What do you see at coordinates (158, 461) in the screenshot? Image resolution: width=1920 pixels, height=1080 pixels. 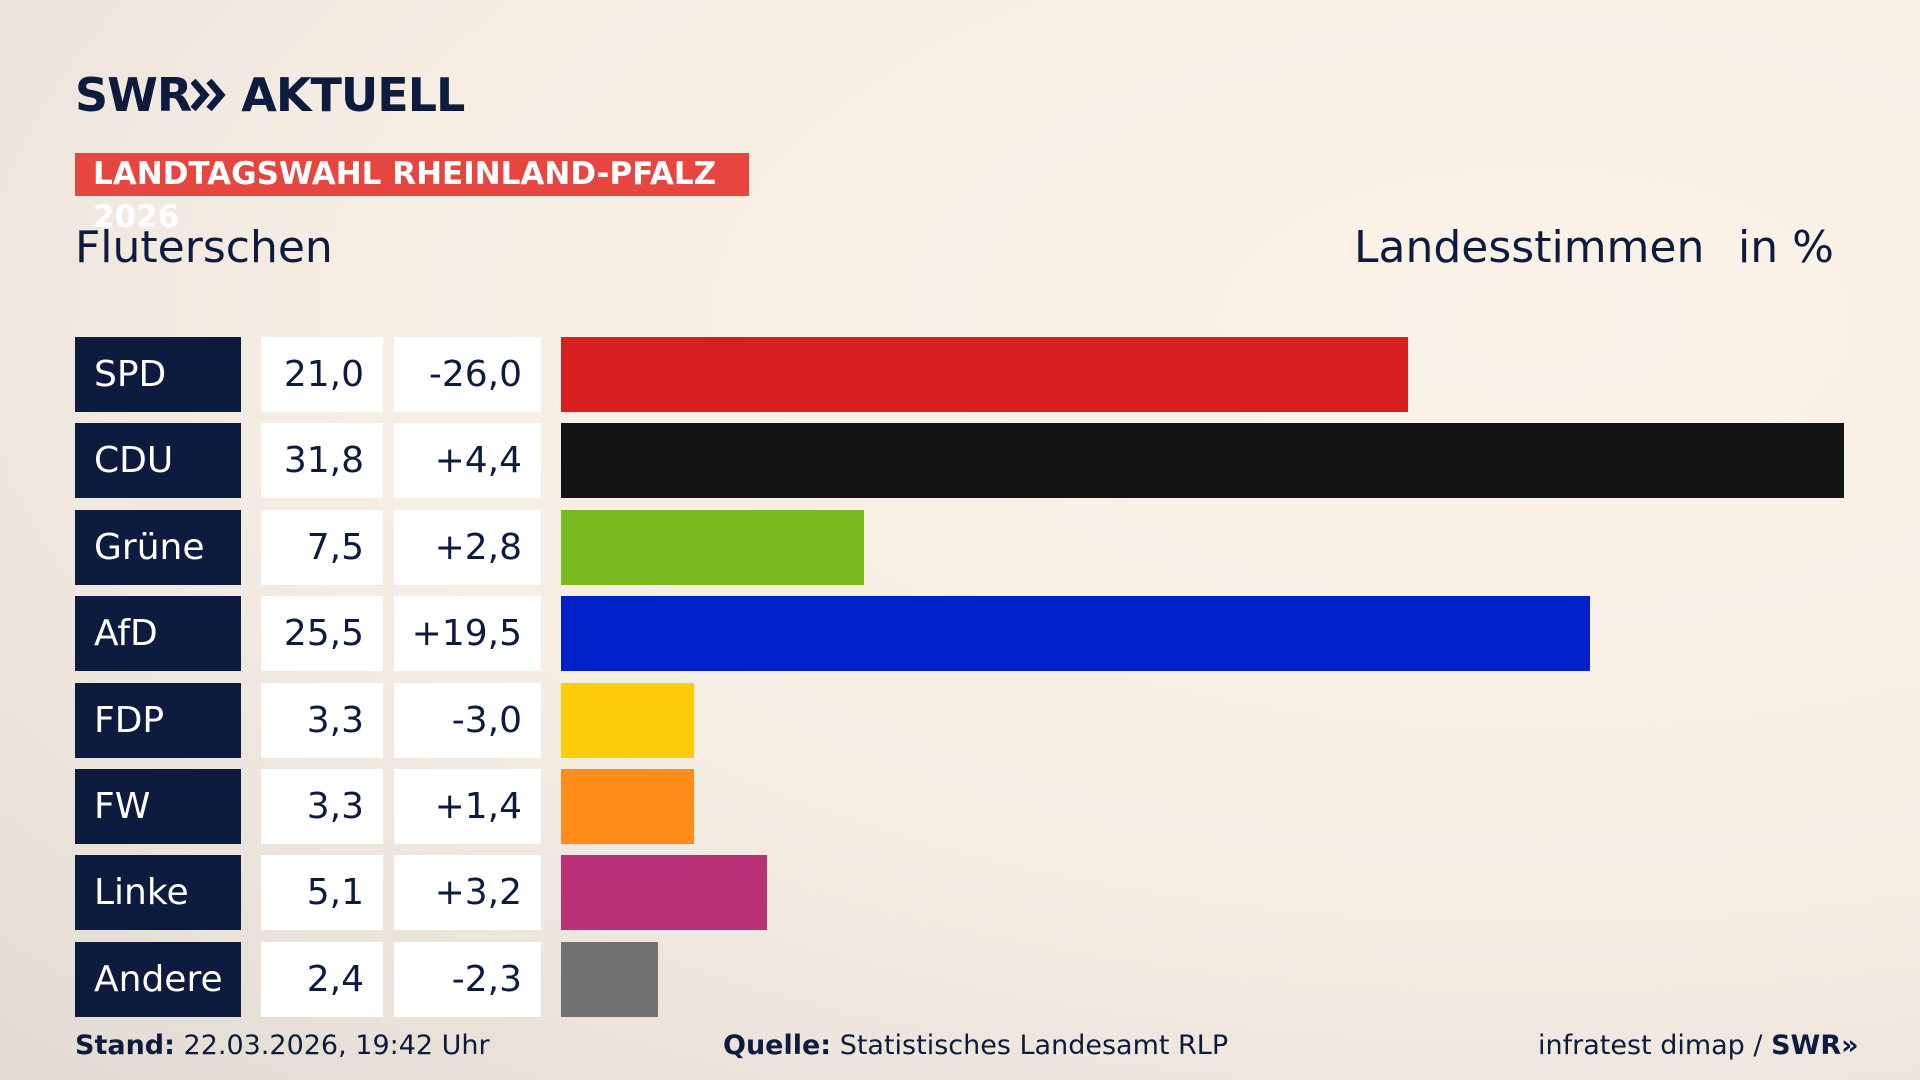 I see `party-label: CDU` at bounding box center [158, 461].